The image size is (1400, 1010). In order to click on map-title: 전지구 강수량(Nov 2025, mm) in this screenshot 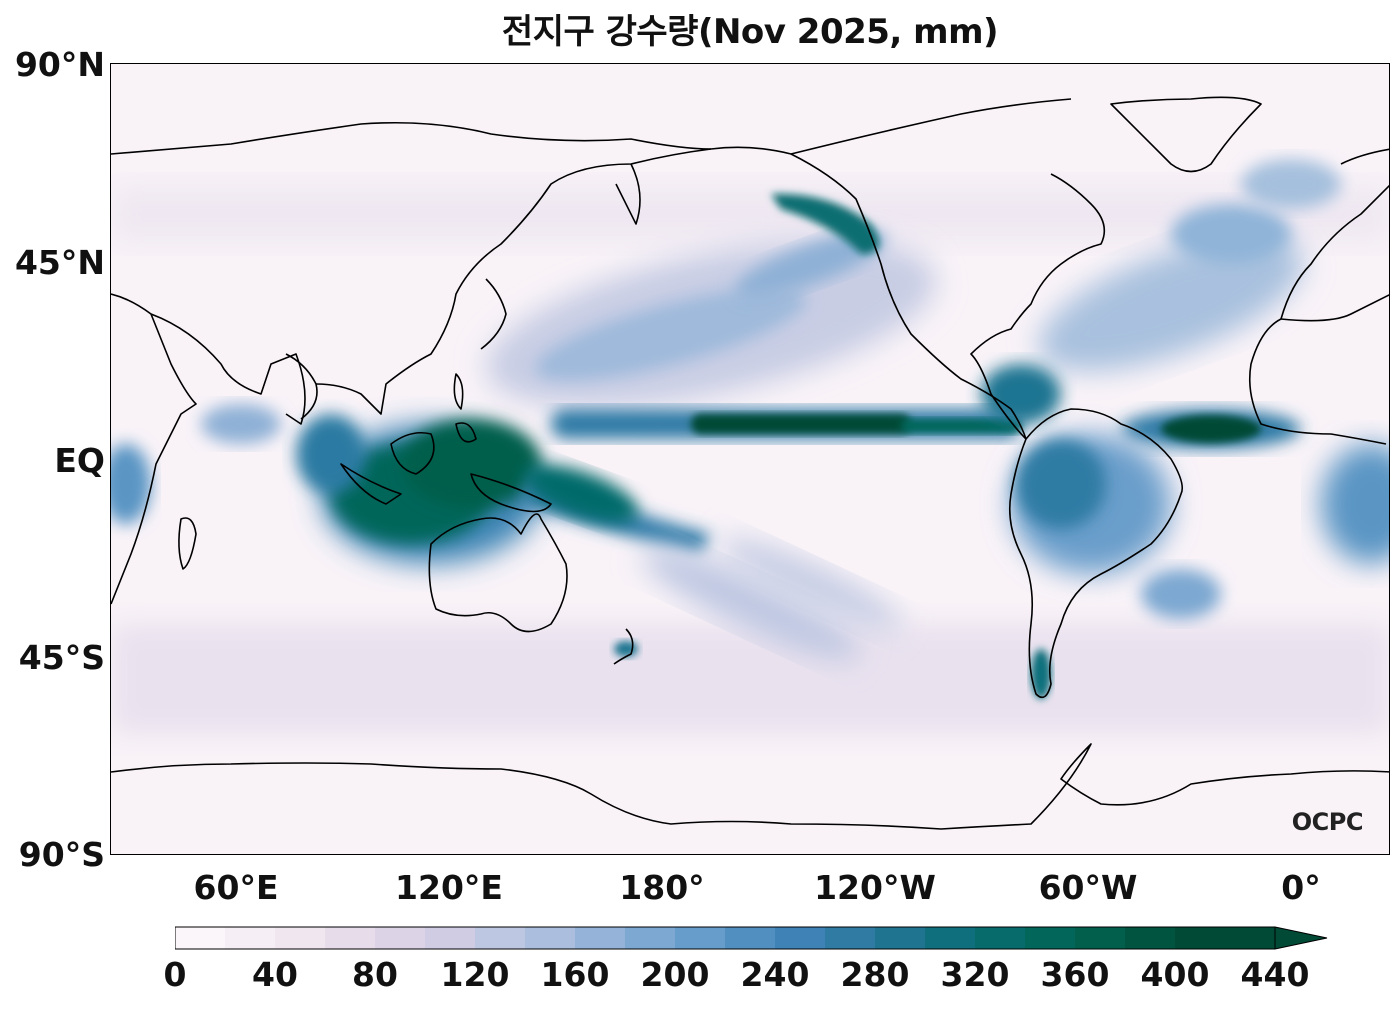, I will do `click(750, 32)`.